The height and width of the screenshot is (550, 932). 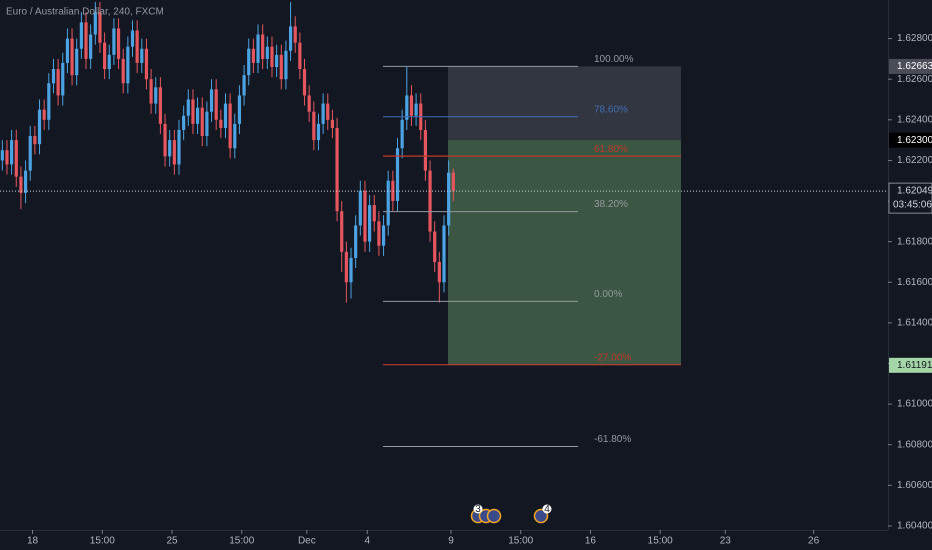 I want to click on y-tick-label: 1.61400, so click(x=914, y=323).